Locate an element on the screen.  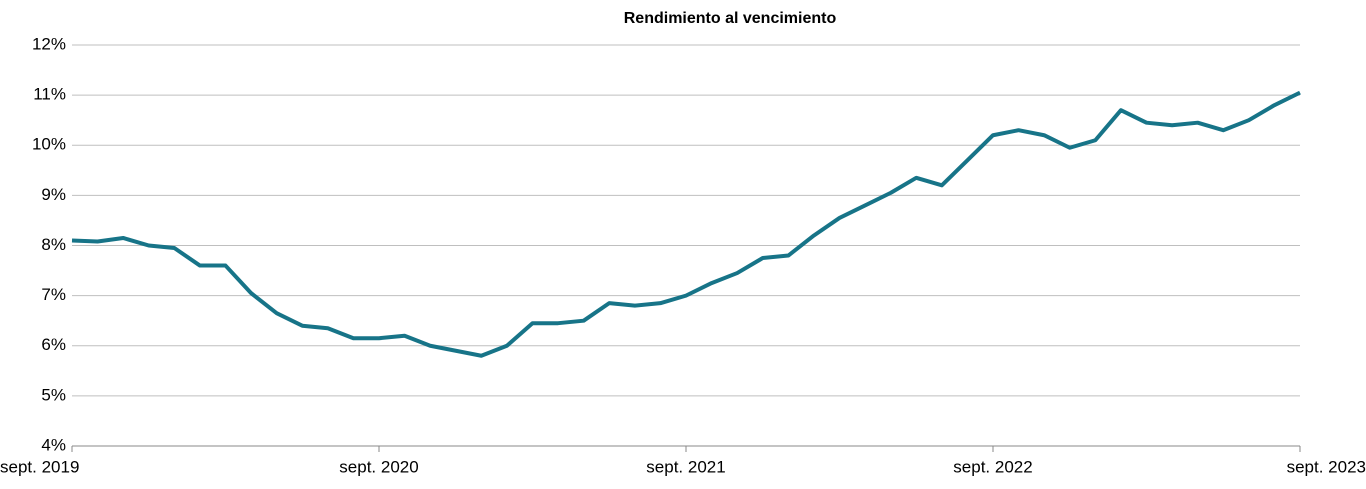
x-tick-label: sept. 2021 is located at coordinates (685, 466).